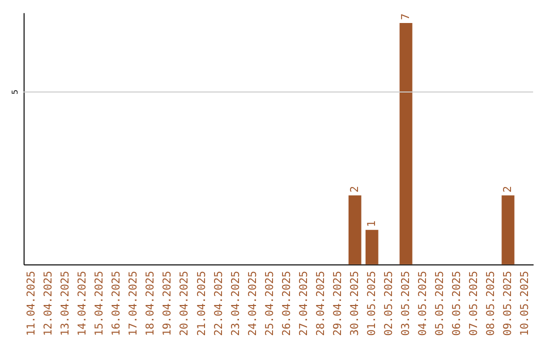 The width and height of the screenshot is (540, 340). Describe the element at coordinates (15, 91) in the screenshot. I see `ref-line-label: 5` at that location.